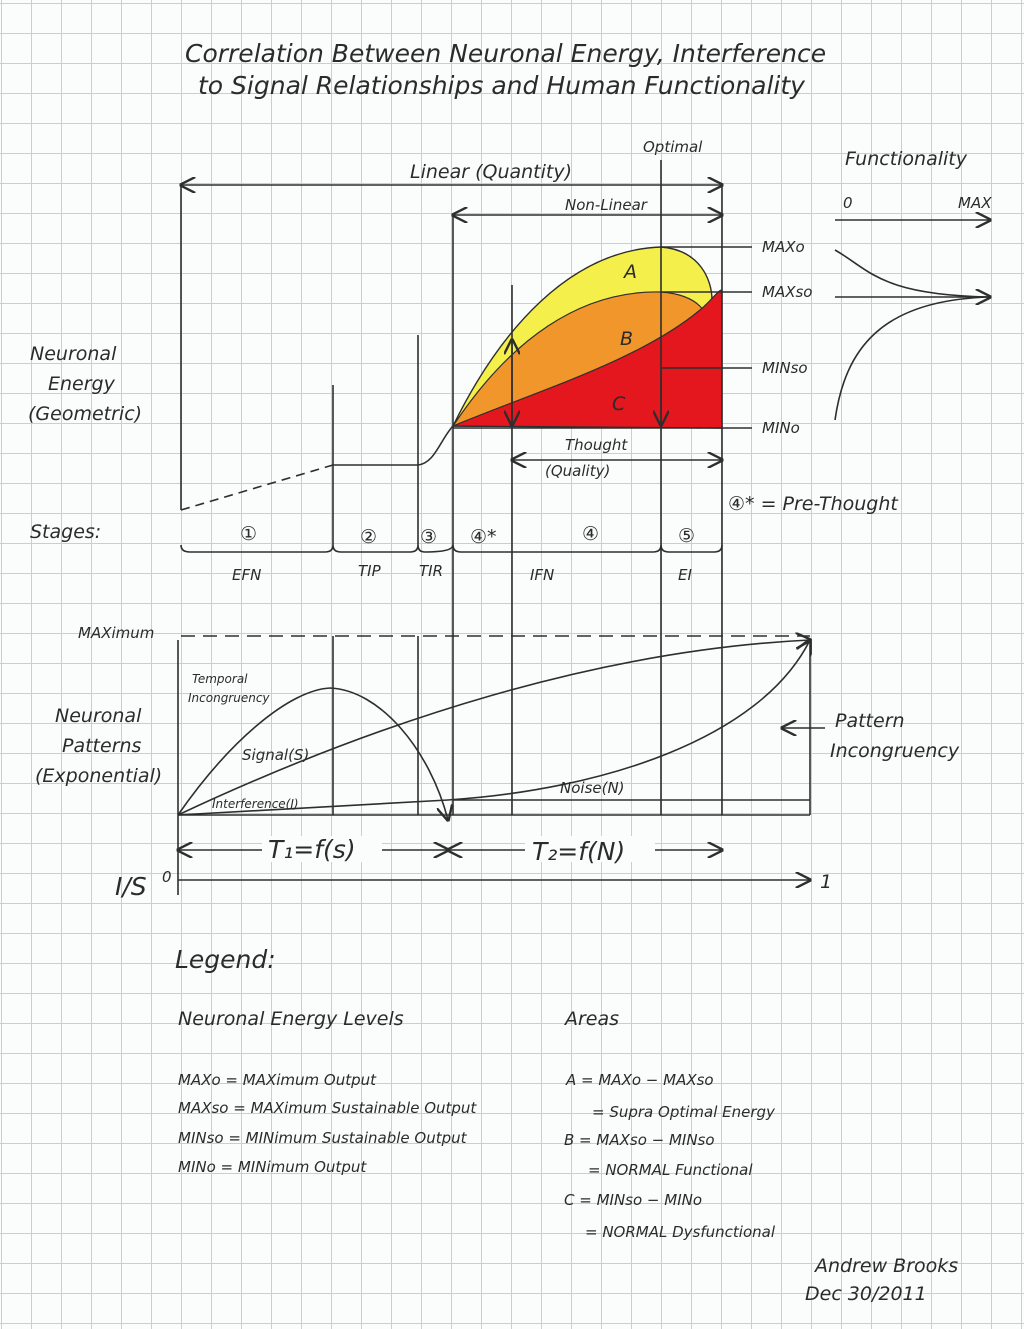 This screenshot has width=1024, height=1329. I want to click on temporal-label: Temporal, so click(220, 679).